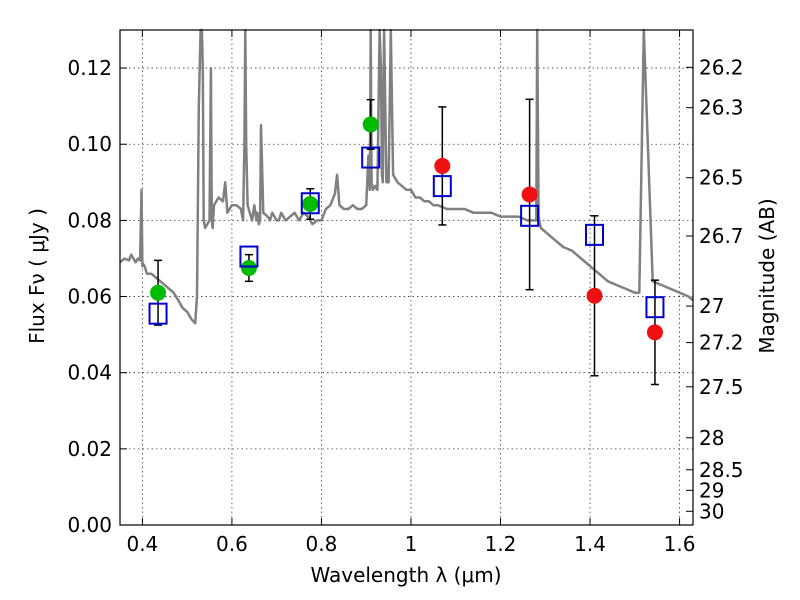 The image size is (800, 600). Describe the element at coordinates (89, 373) in the screenshot. I see `y-tick-label: 0.04` at that location.